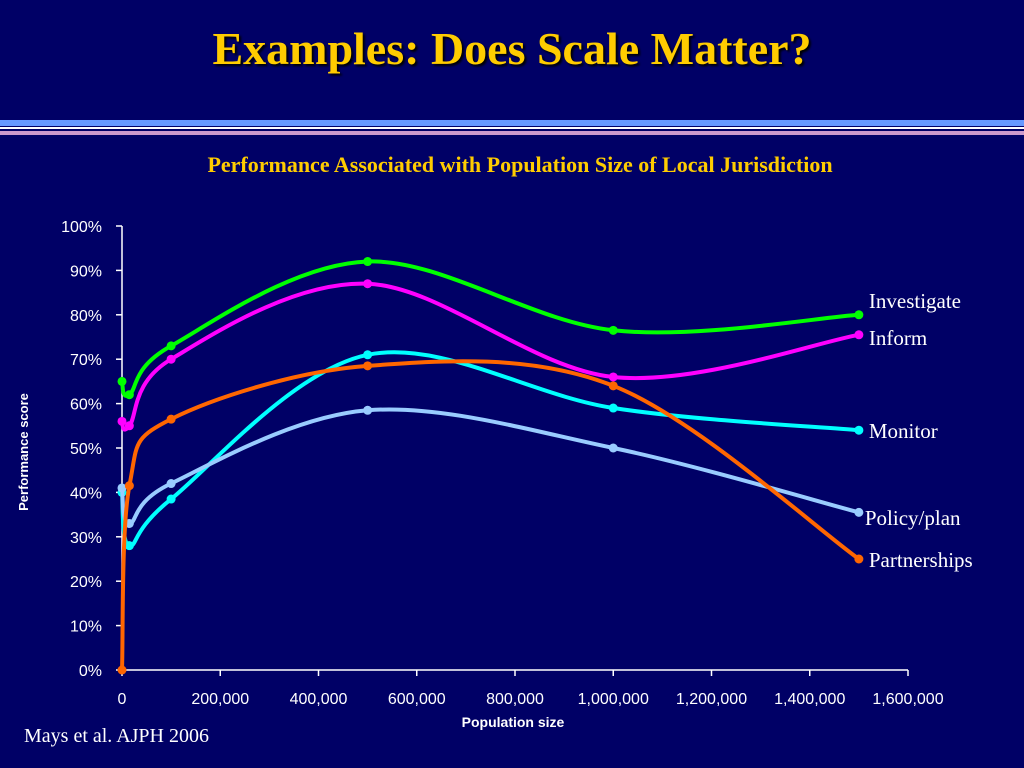 Image resolution: width=1024 pixels, height=768 pixels. What do you see at coordinates (512, 133) in the screenshot?
I see `title-rule-pink` at bounding box center [512, 133].